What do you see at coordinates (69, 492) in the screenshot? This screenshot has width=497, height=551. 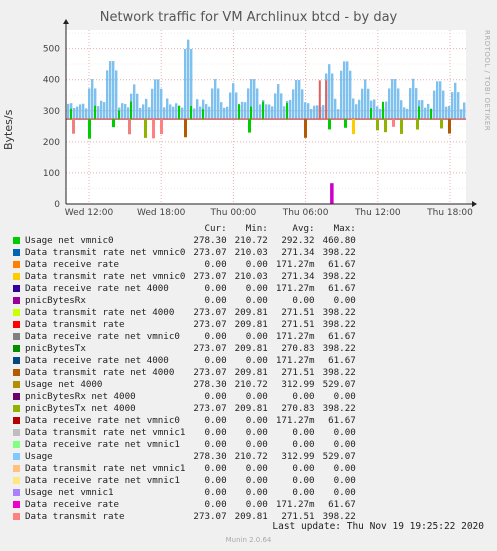 I see `legend-series-name: Usage net vmnic1` at bounding box center [69, 492].